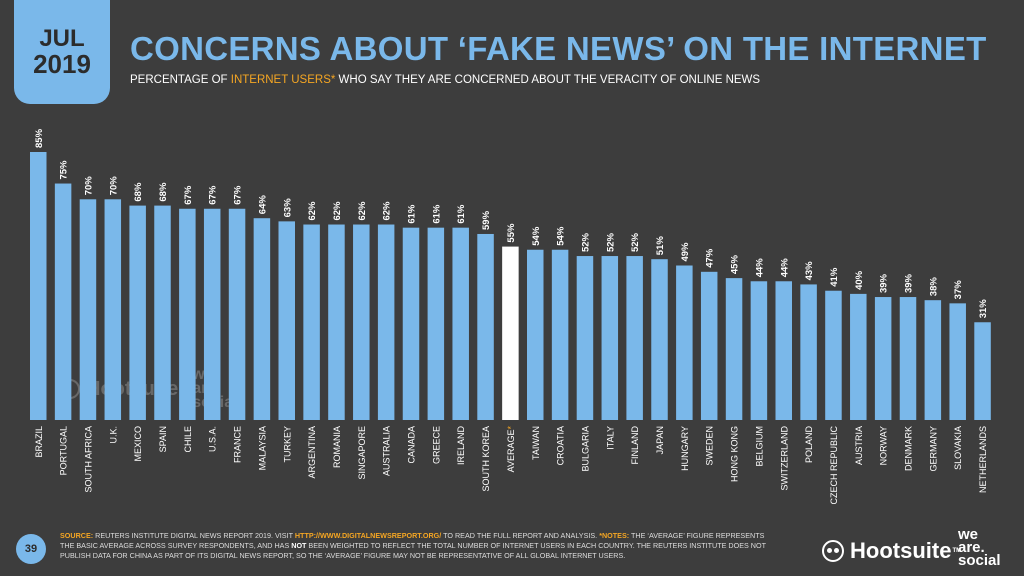 Image resolution: width=1024 pixels, height=576 pixels. I want to click on category-label: SOUTH KOREA, so click(486, 459).